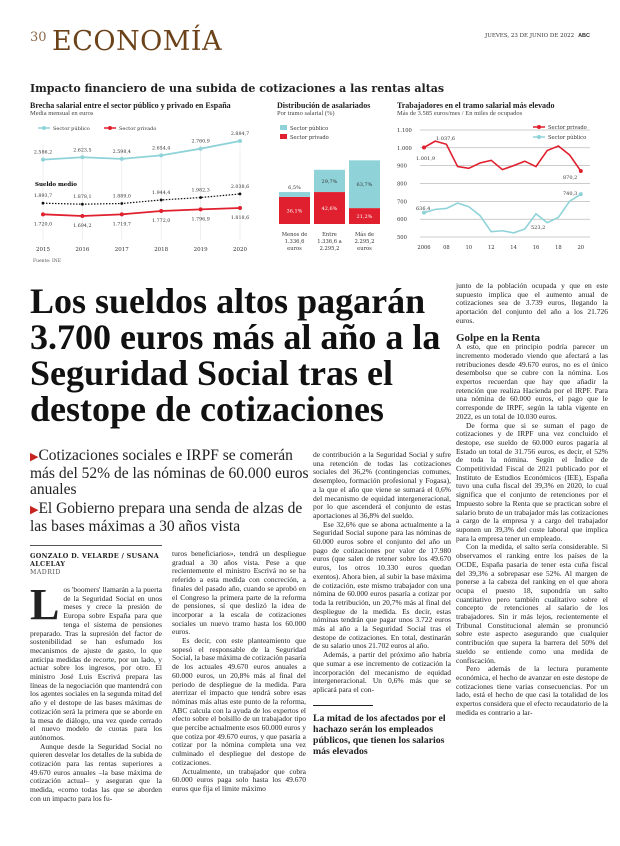  Describe the element at coordinates (82, 150) in the screenshot. I see `data-label: 2.623,5` at that location.